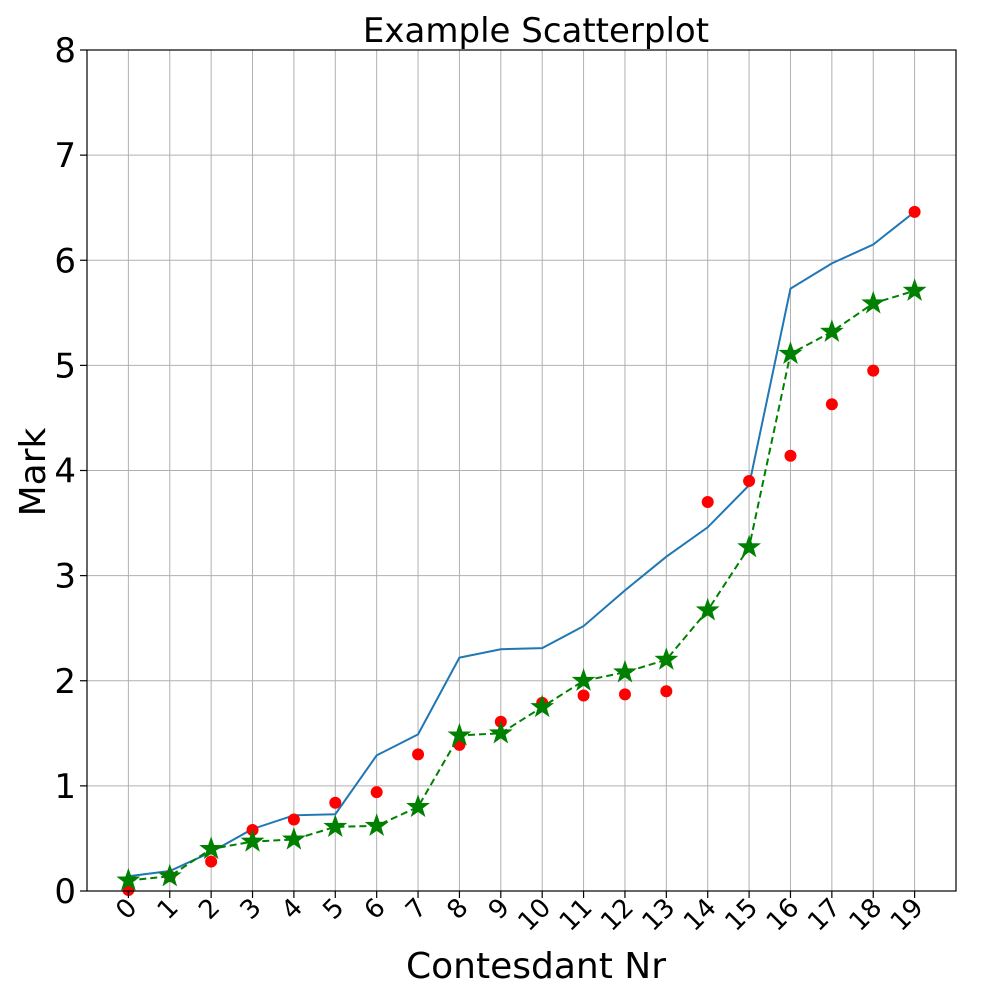  I want to click on x-tick-label: 17, so click(824, 915).